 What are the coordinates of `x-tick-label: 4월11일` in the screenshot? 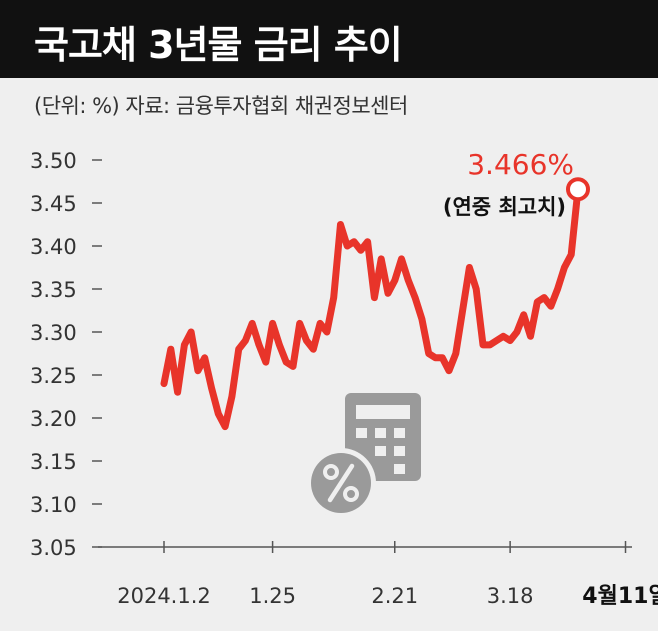 It's located at (620, 596).